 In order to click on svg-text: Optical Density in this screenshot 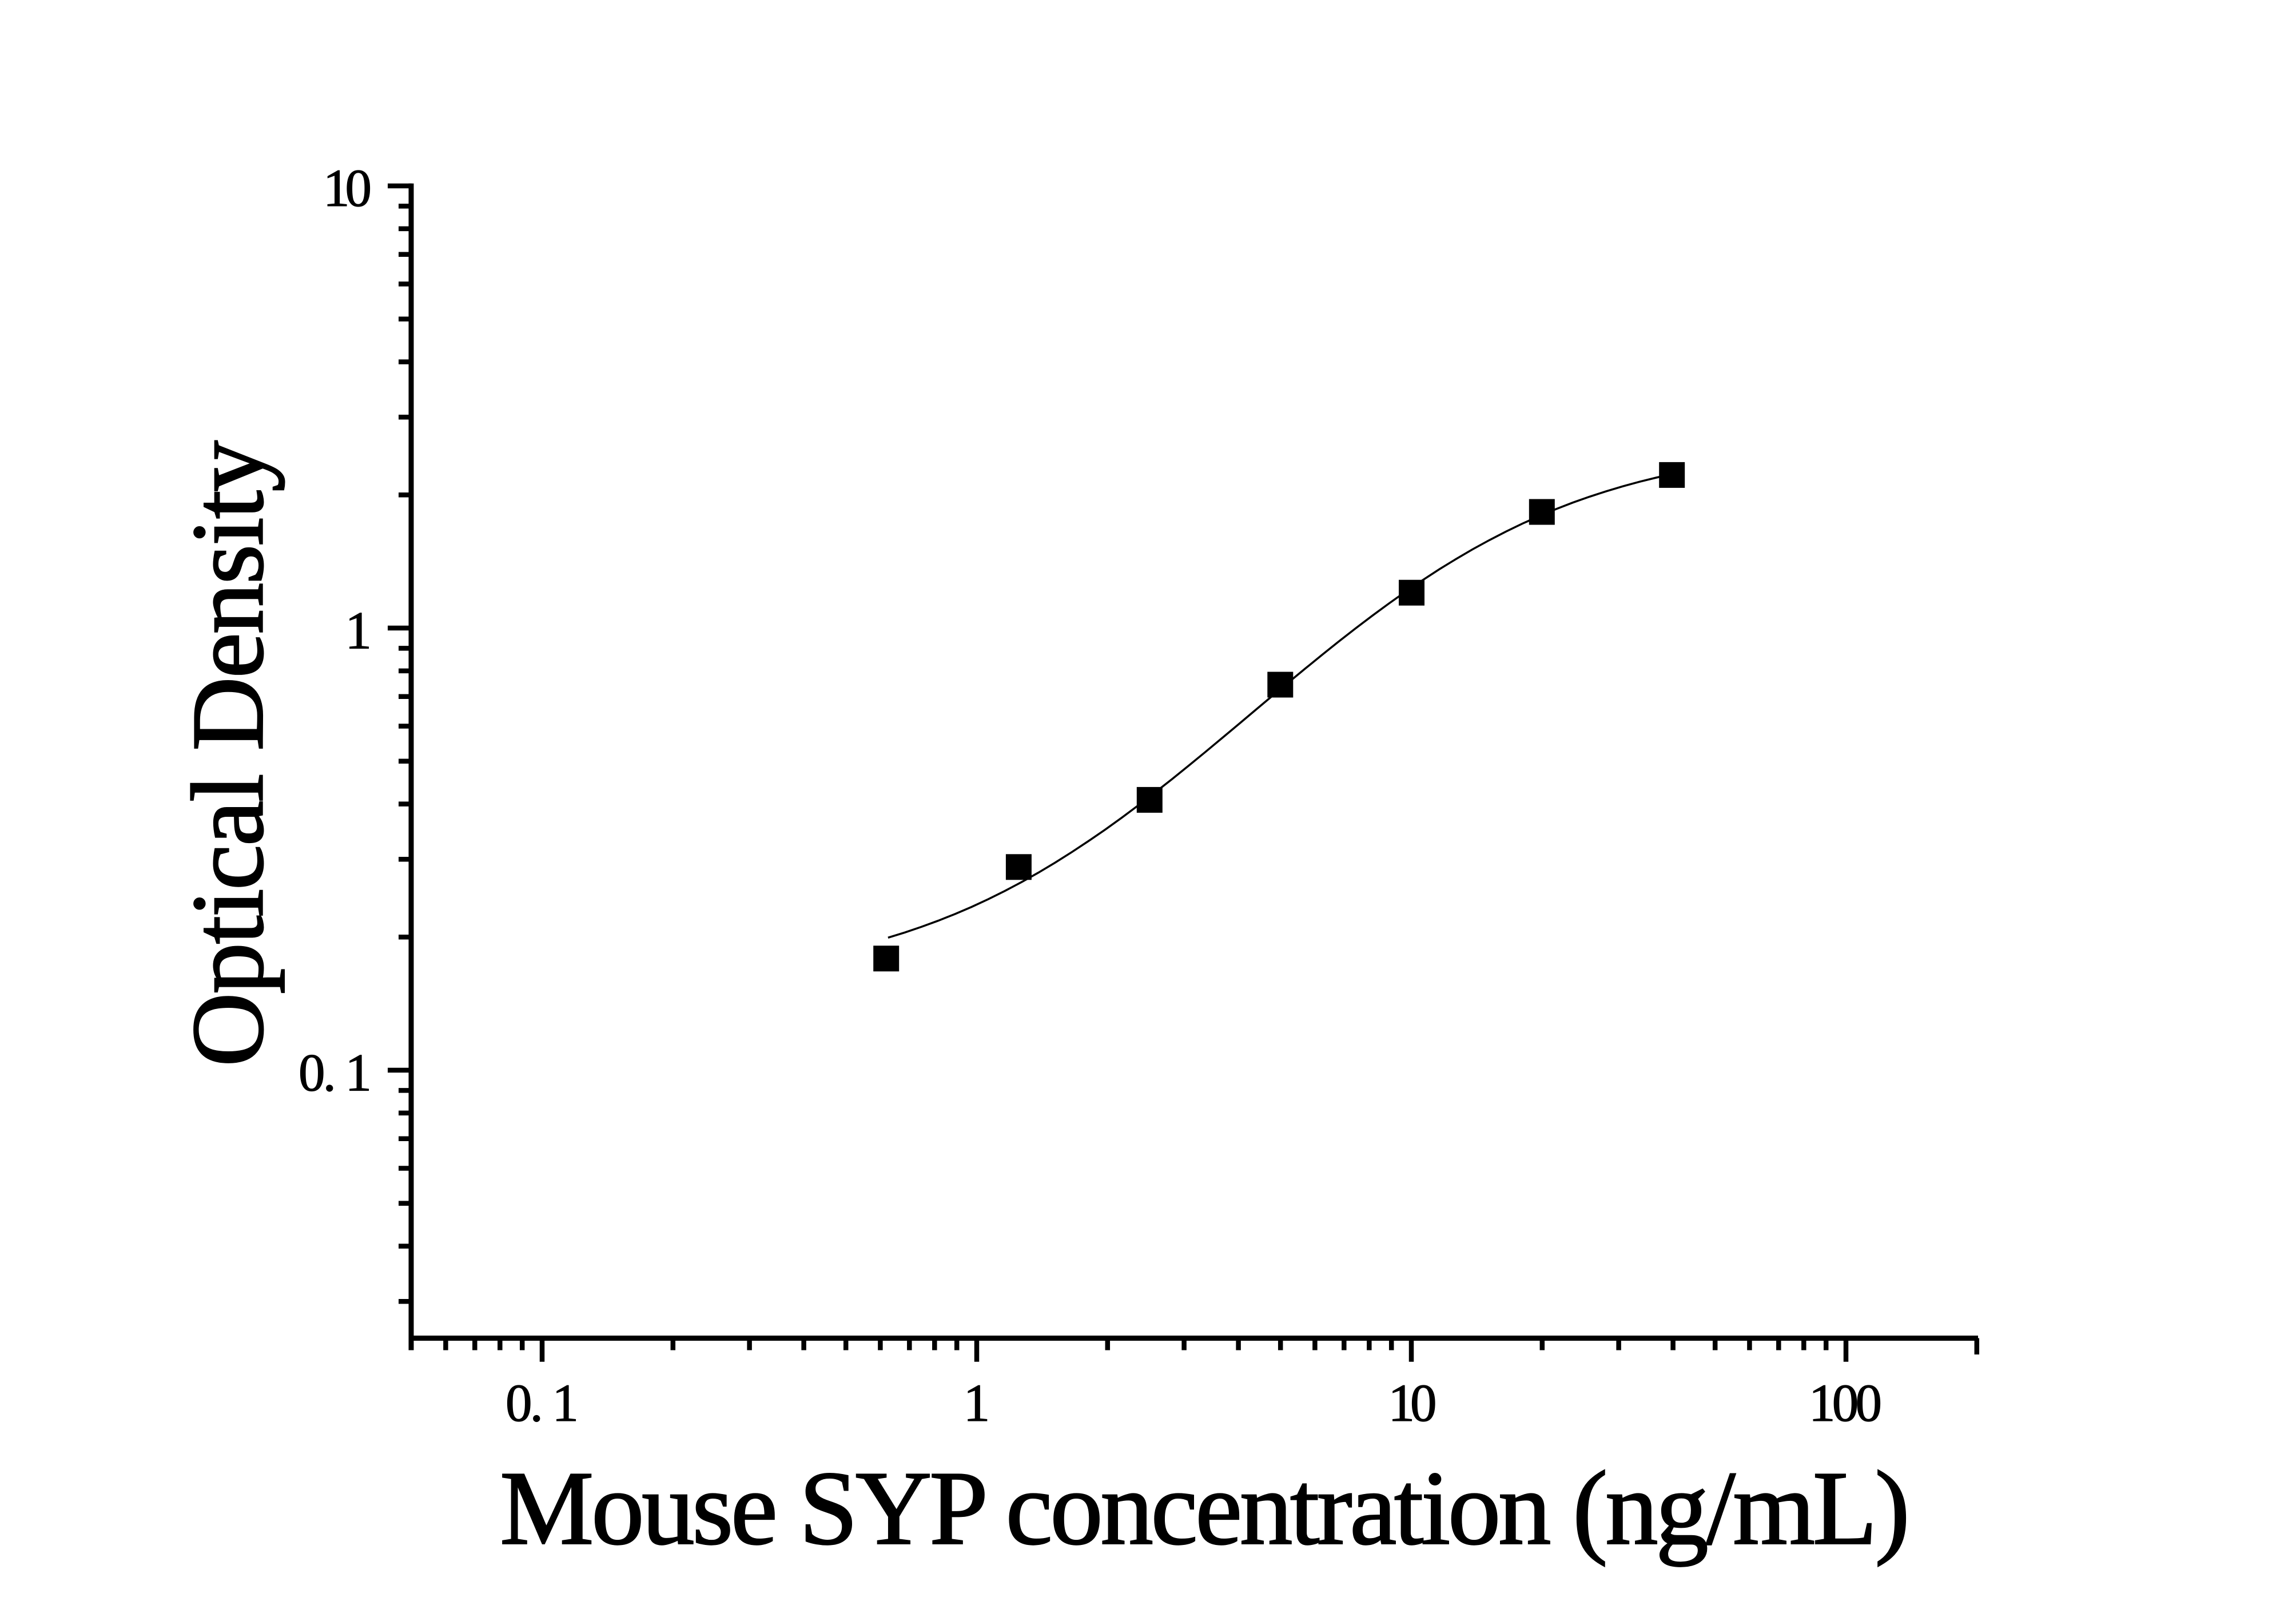, I will do `click(228, 753)`.